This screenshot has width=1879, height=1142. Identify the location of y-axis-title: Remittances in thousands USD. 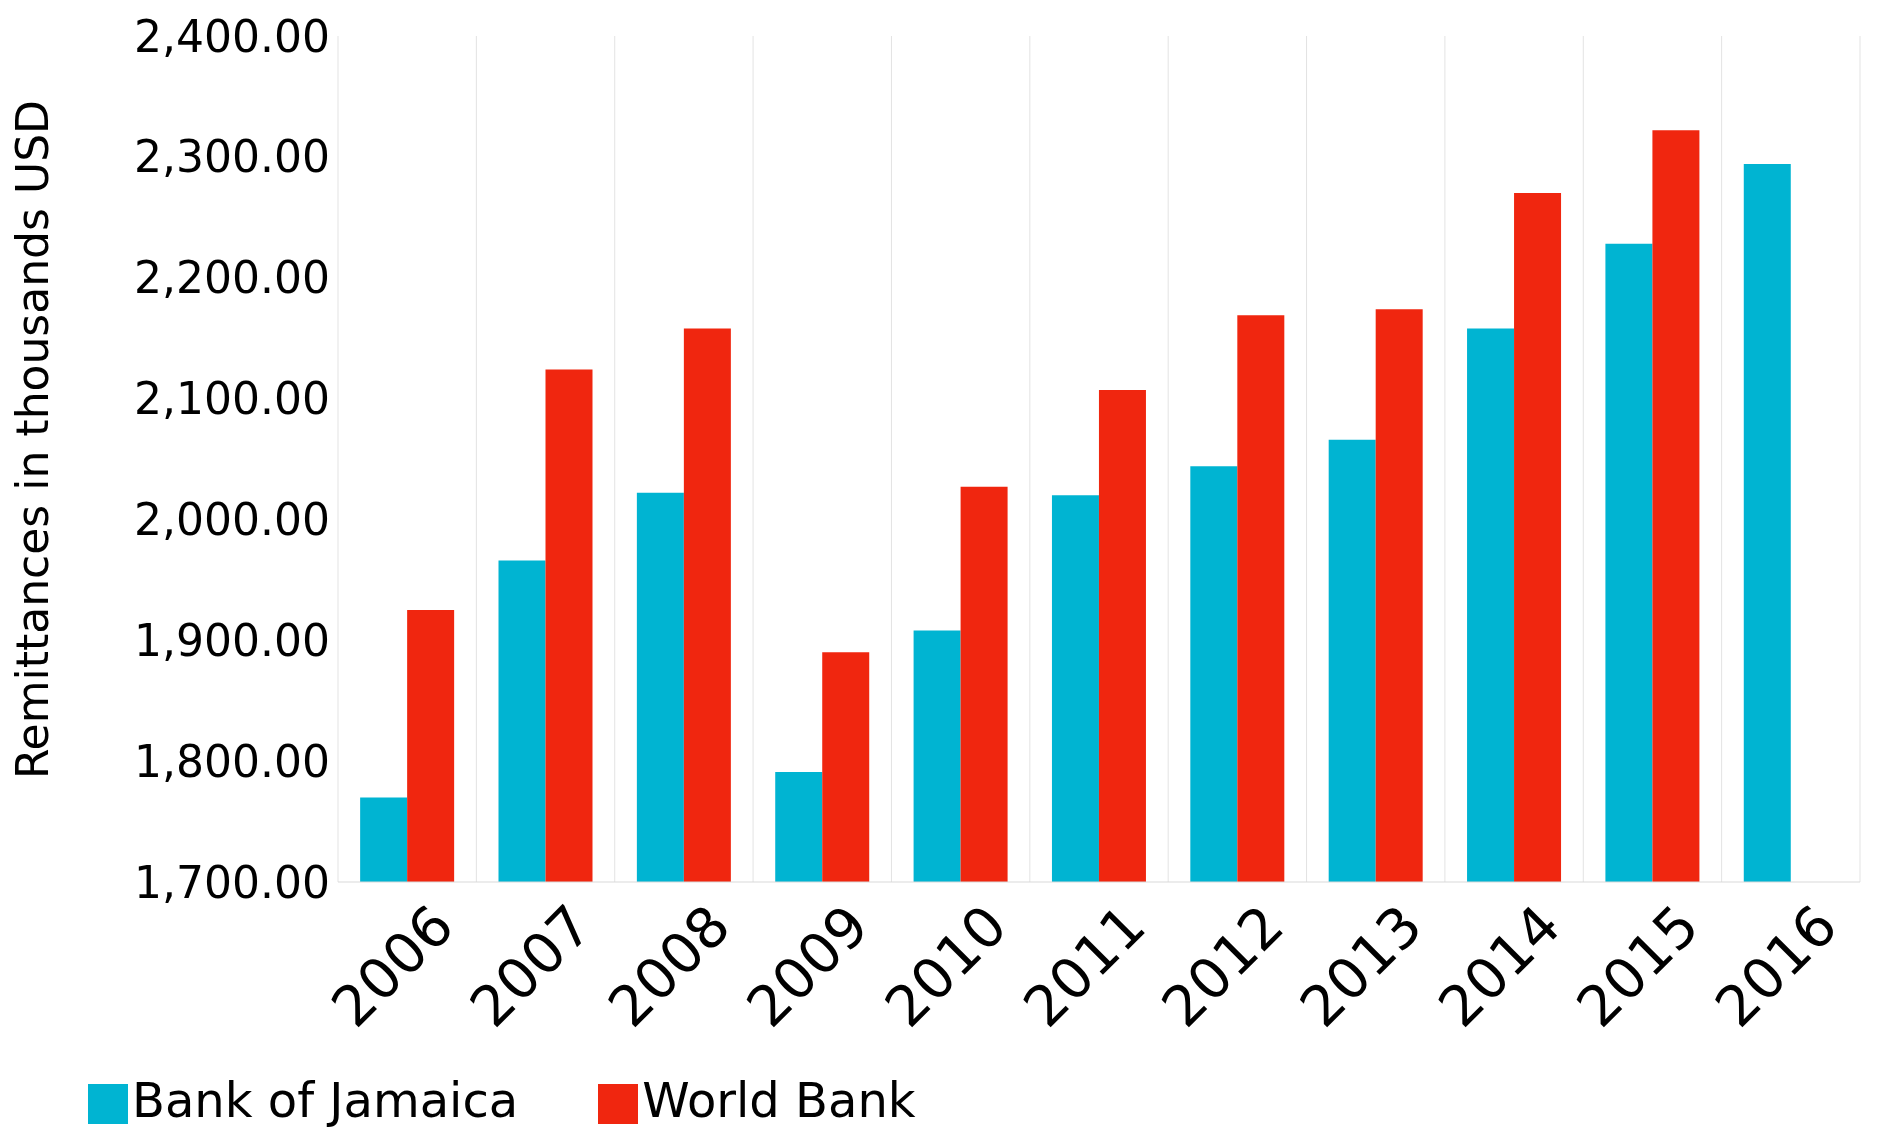
(32, 439).